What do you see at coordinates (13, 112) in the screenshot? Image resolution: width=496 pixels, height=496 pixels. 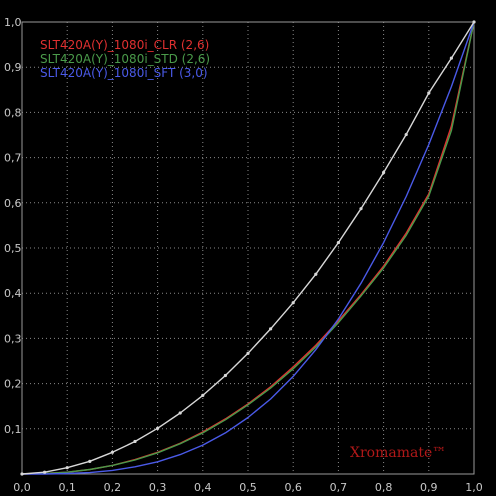 I see `y-tick-label: 0,8` at bounding box center [13, 112].